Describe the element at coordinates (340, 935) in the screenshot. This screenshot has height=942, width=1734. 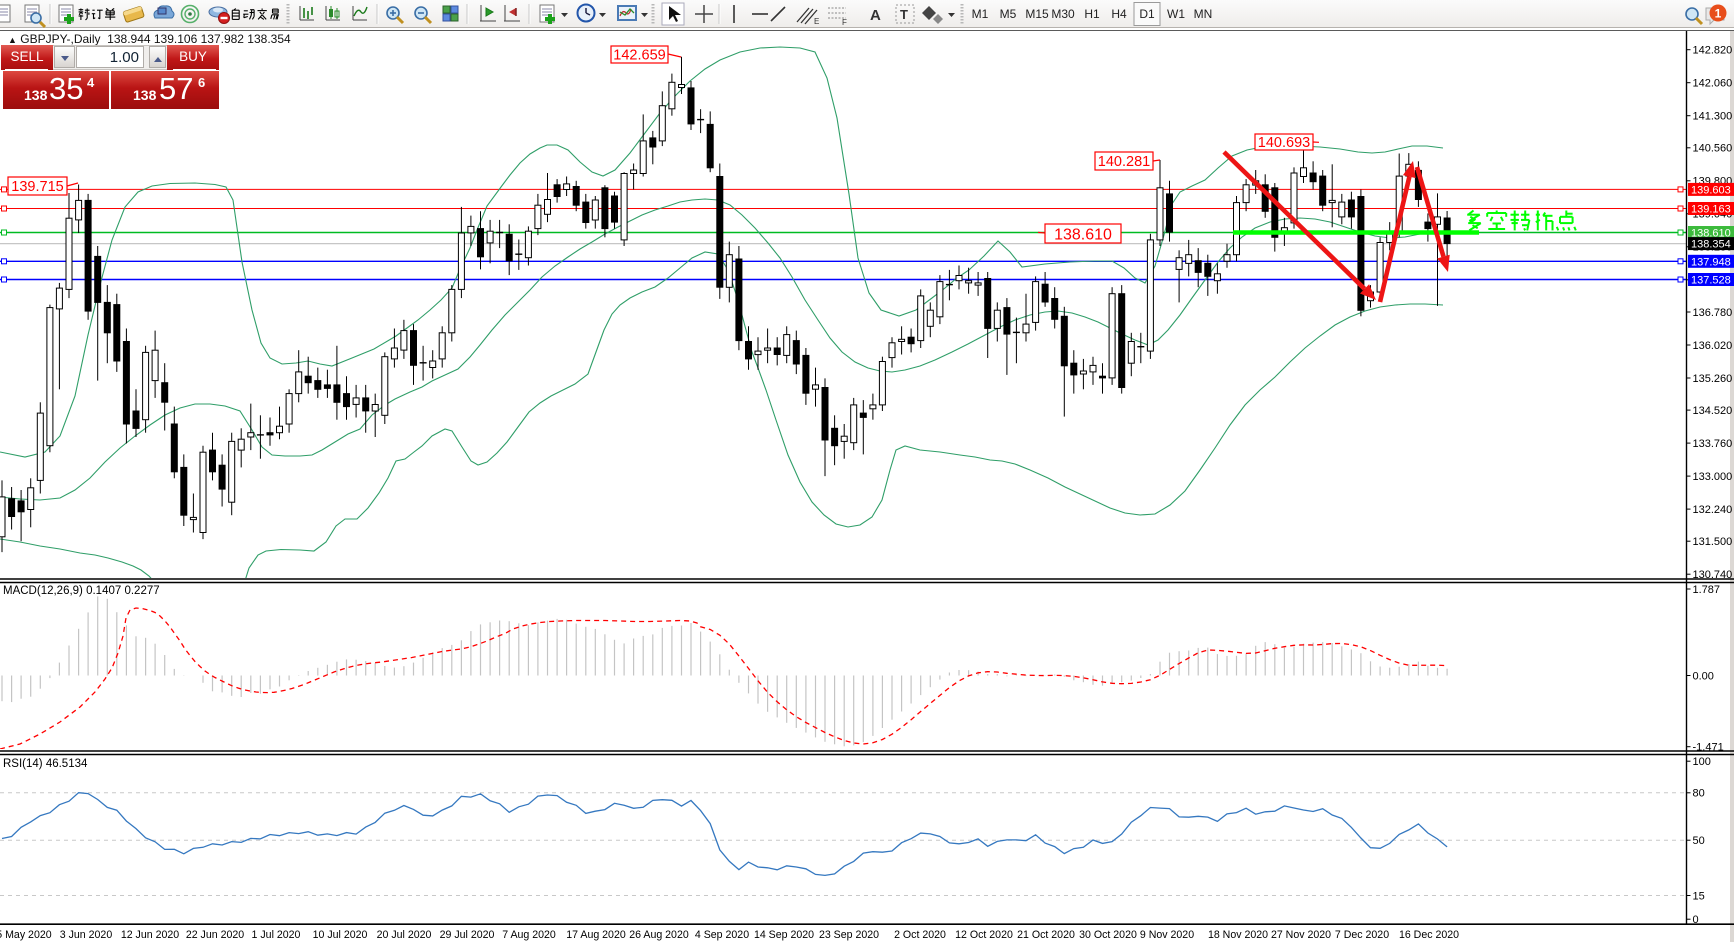
I see `svg-text: 10 Jul 2020` at that location.